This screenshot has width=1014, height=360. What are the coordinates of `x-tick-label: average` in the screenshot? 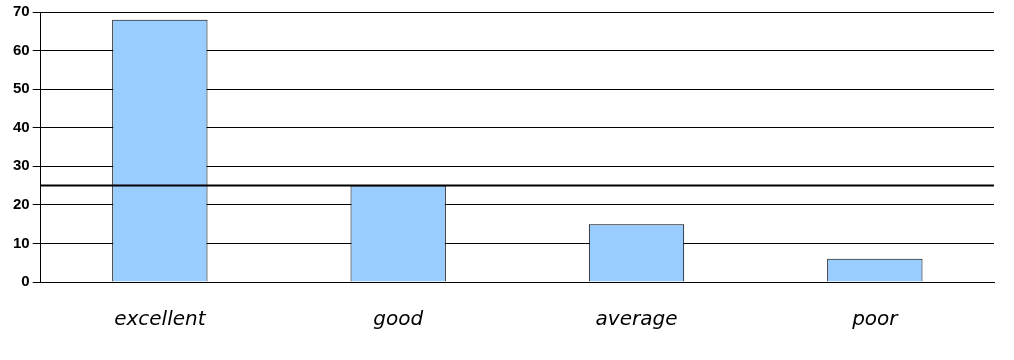 It's located at (636, 318).